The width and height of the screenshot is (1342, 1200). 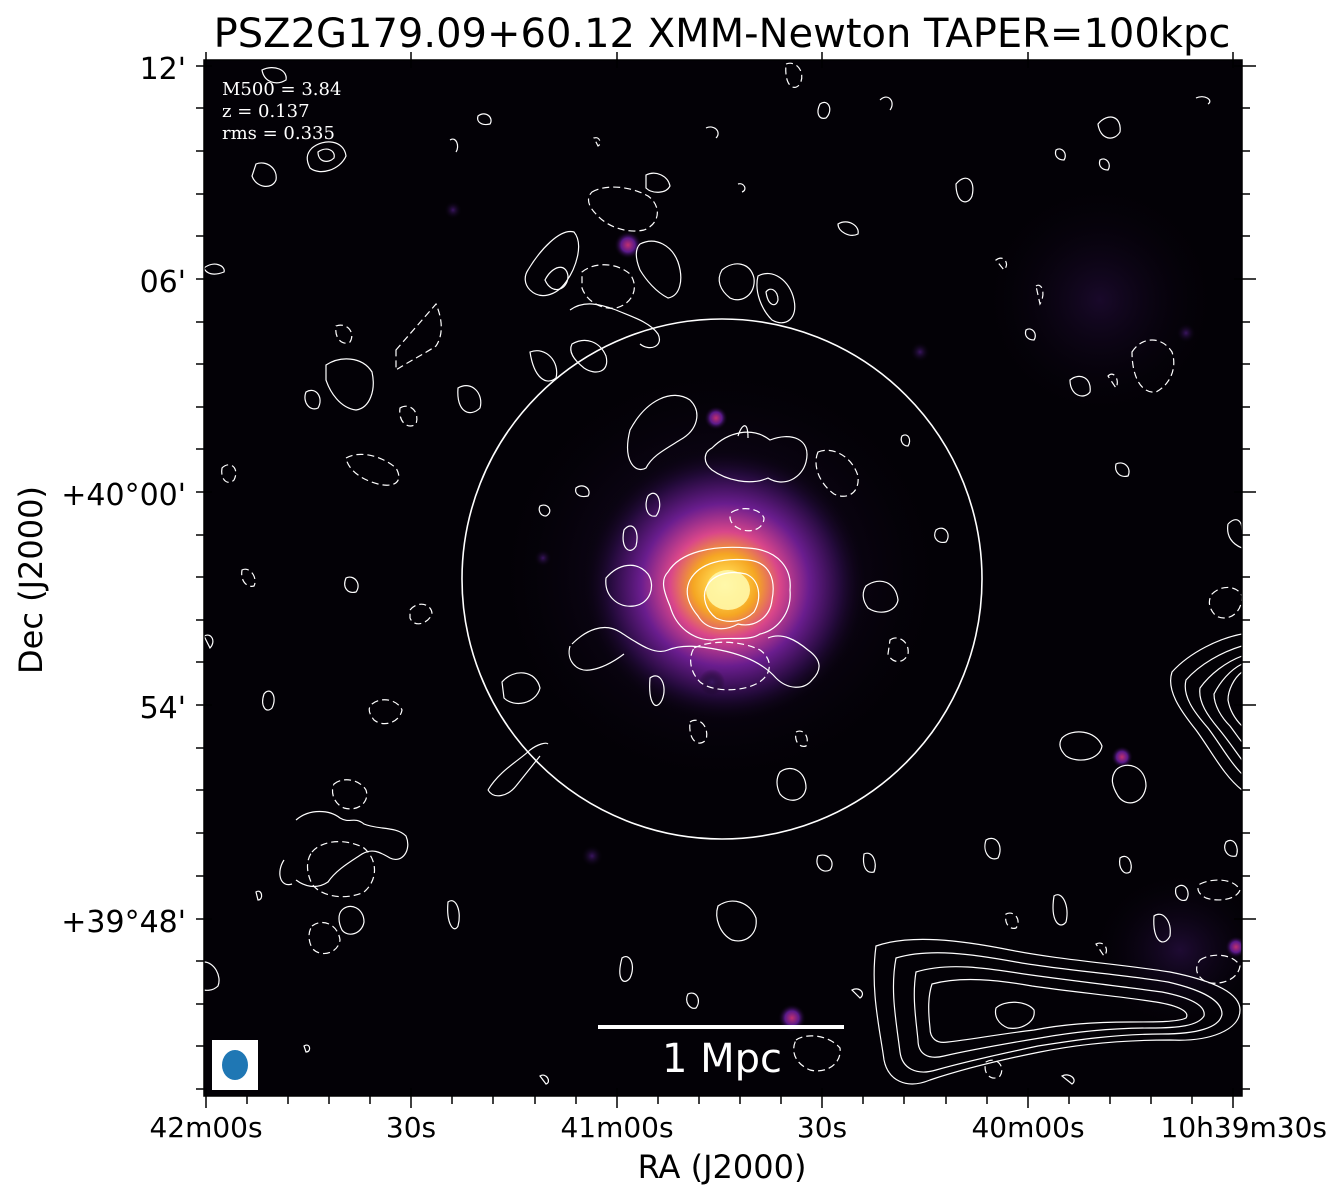 I want to click on ytick-label: 54', so click(x=163, y=708).